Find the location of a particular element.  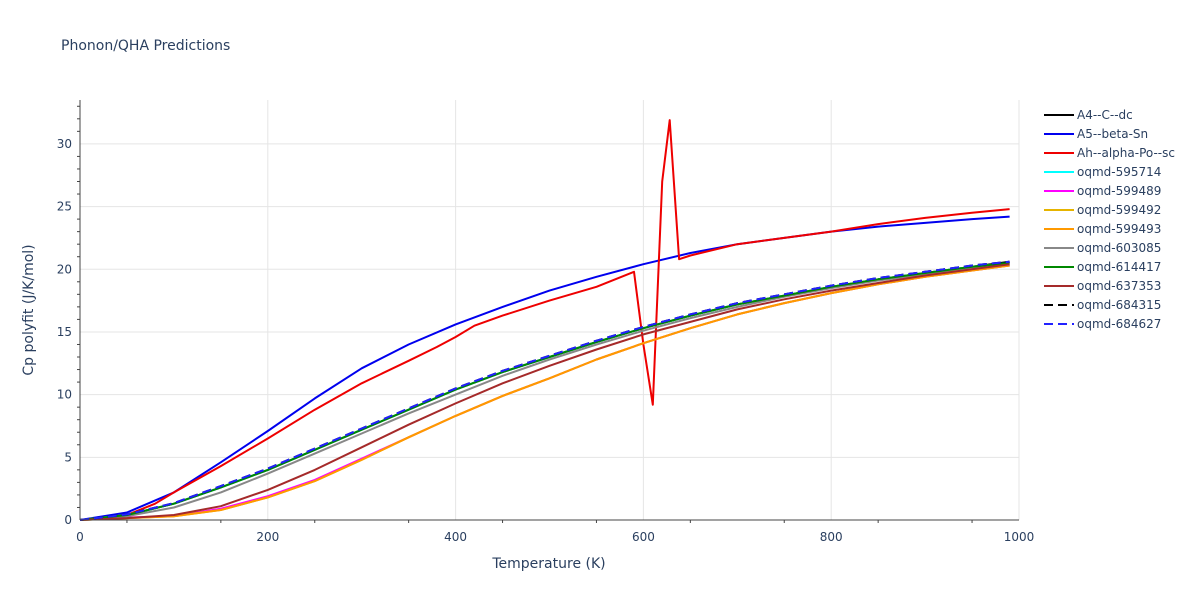

y-axis-title: Cp polyfit (J/K/mol) is located at coordinates (29, 309).